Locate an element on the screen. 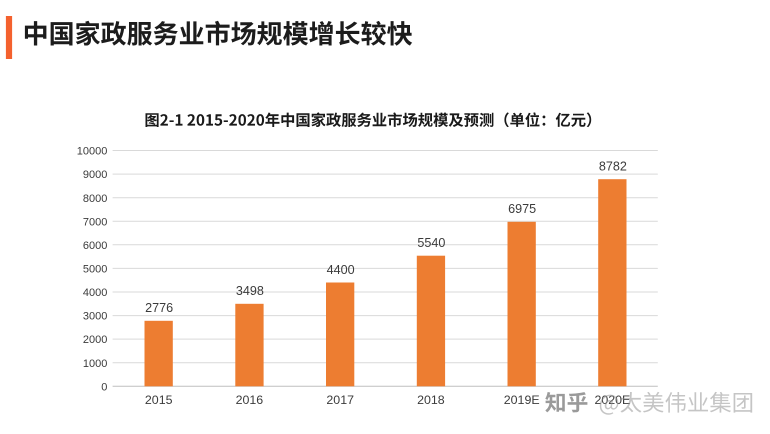 The height and width of the screenshot is (434, 770). svg-text: 6000 is located at coordinates (95, 246).